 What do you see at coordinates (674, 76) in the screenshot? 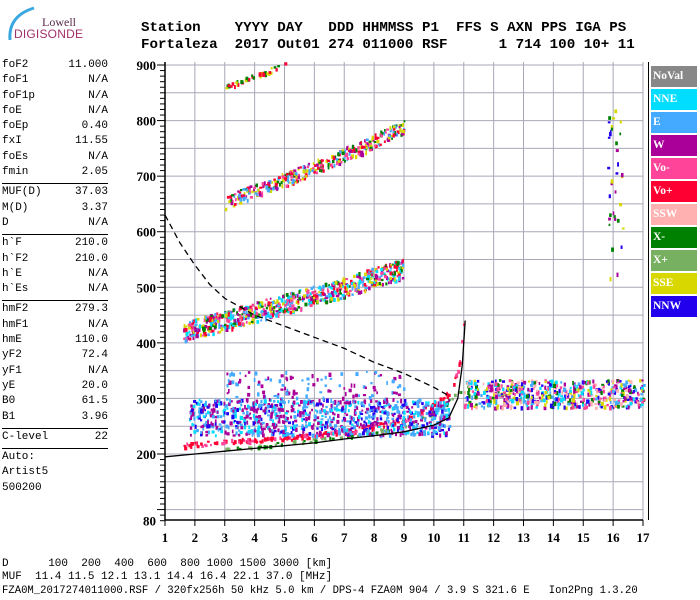
I see `legend-item-noval: NoVal` at bounding box center [674, 76].